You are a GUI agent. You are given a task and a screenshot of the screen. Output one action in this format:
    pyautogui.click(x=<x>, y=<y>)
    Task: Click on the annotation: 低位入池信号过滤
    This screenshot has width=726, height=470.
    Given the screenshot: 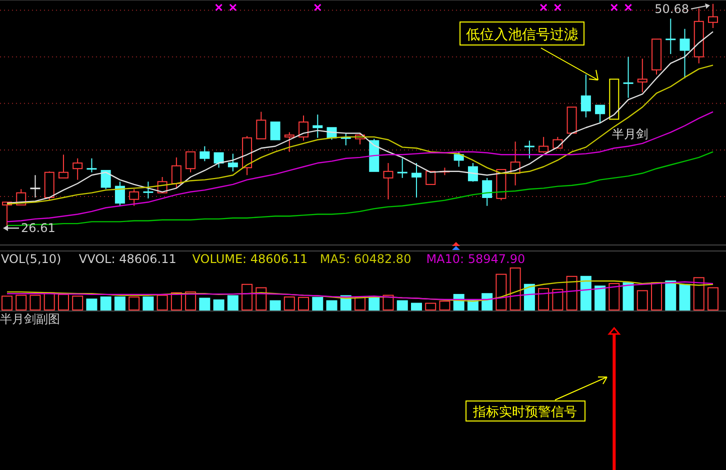 What is the action you would take?
    pyautogui.click(x=522, y=35)
    